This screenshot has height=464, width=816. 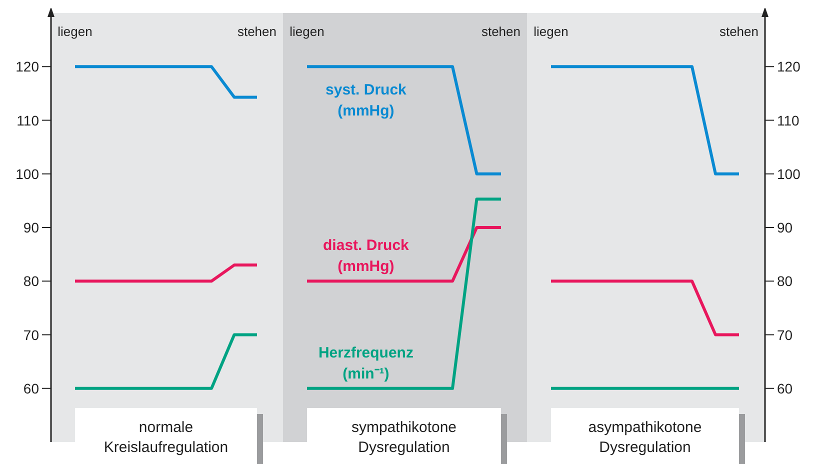 I want to click on y-tick-label: 80, so click(x=31, y=281).